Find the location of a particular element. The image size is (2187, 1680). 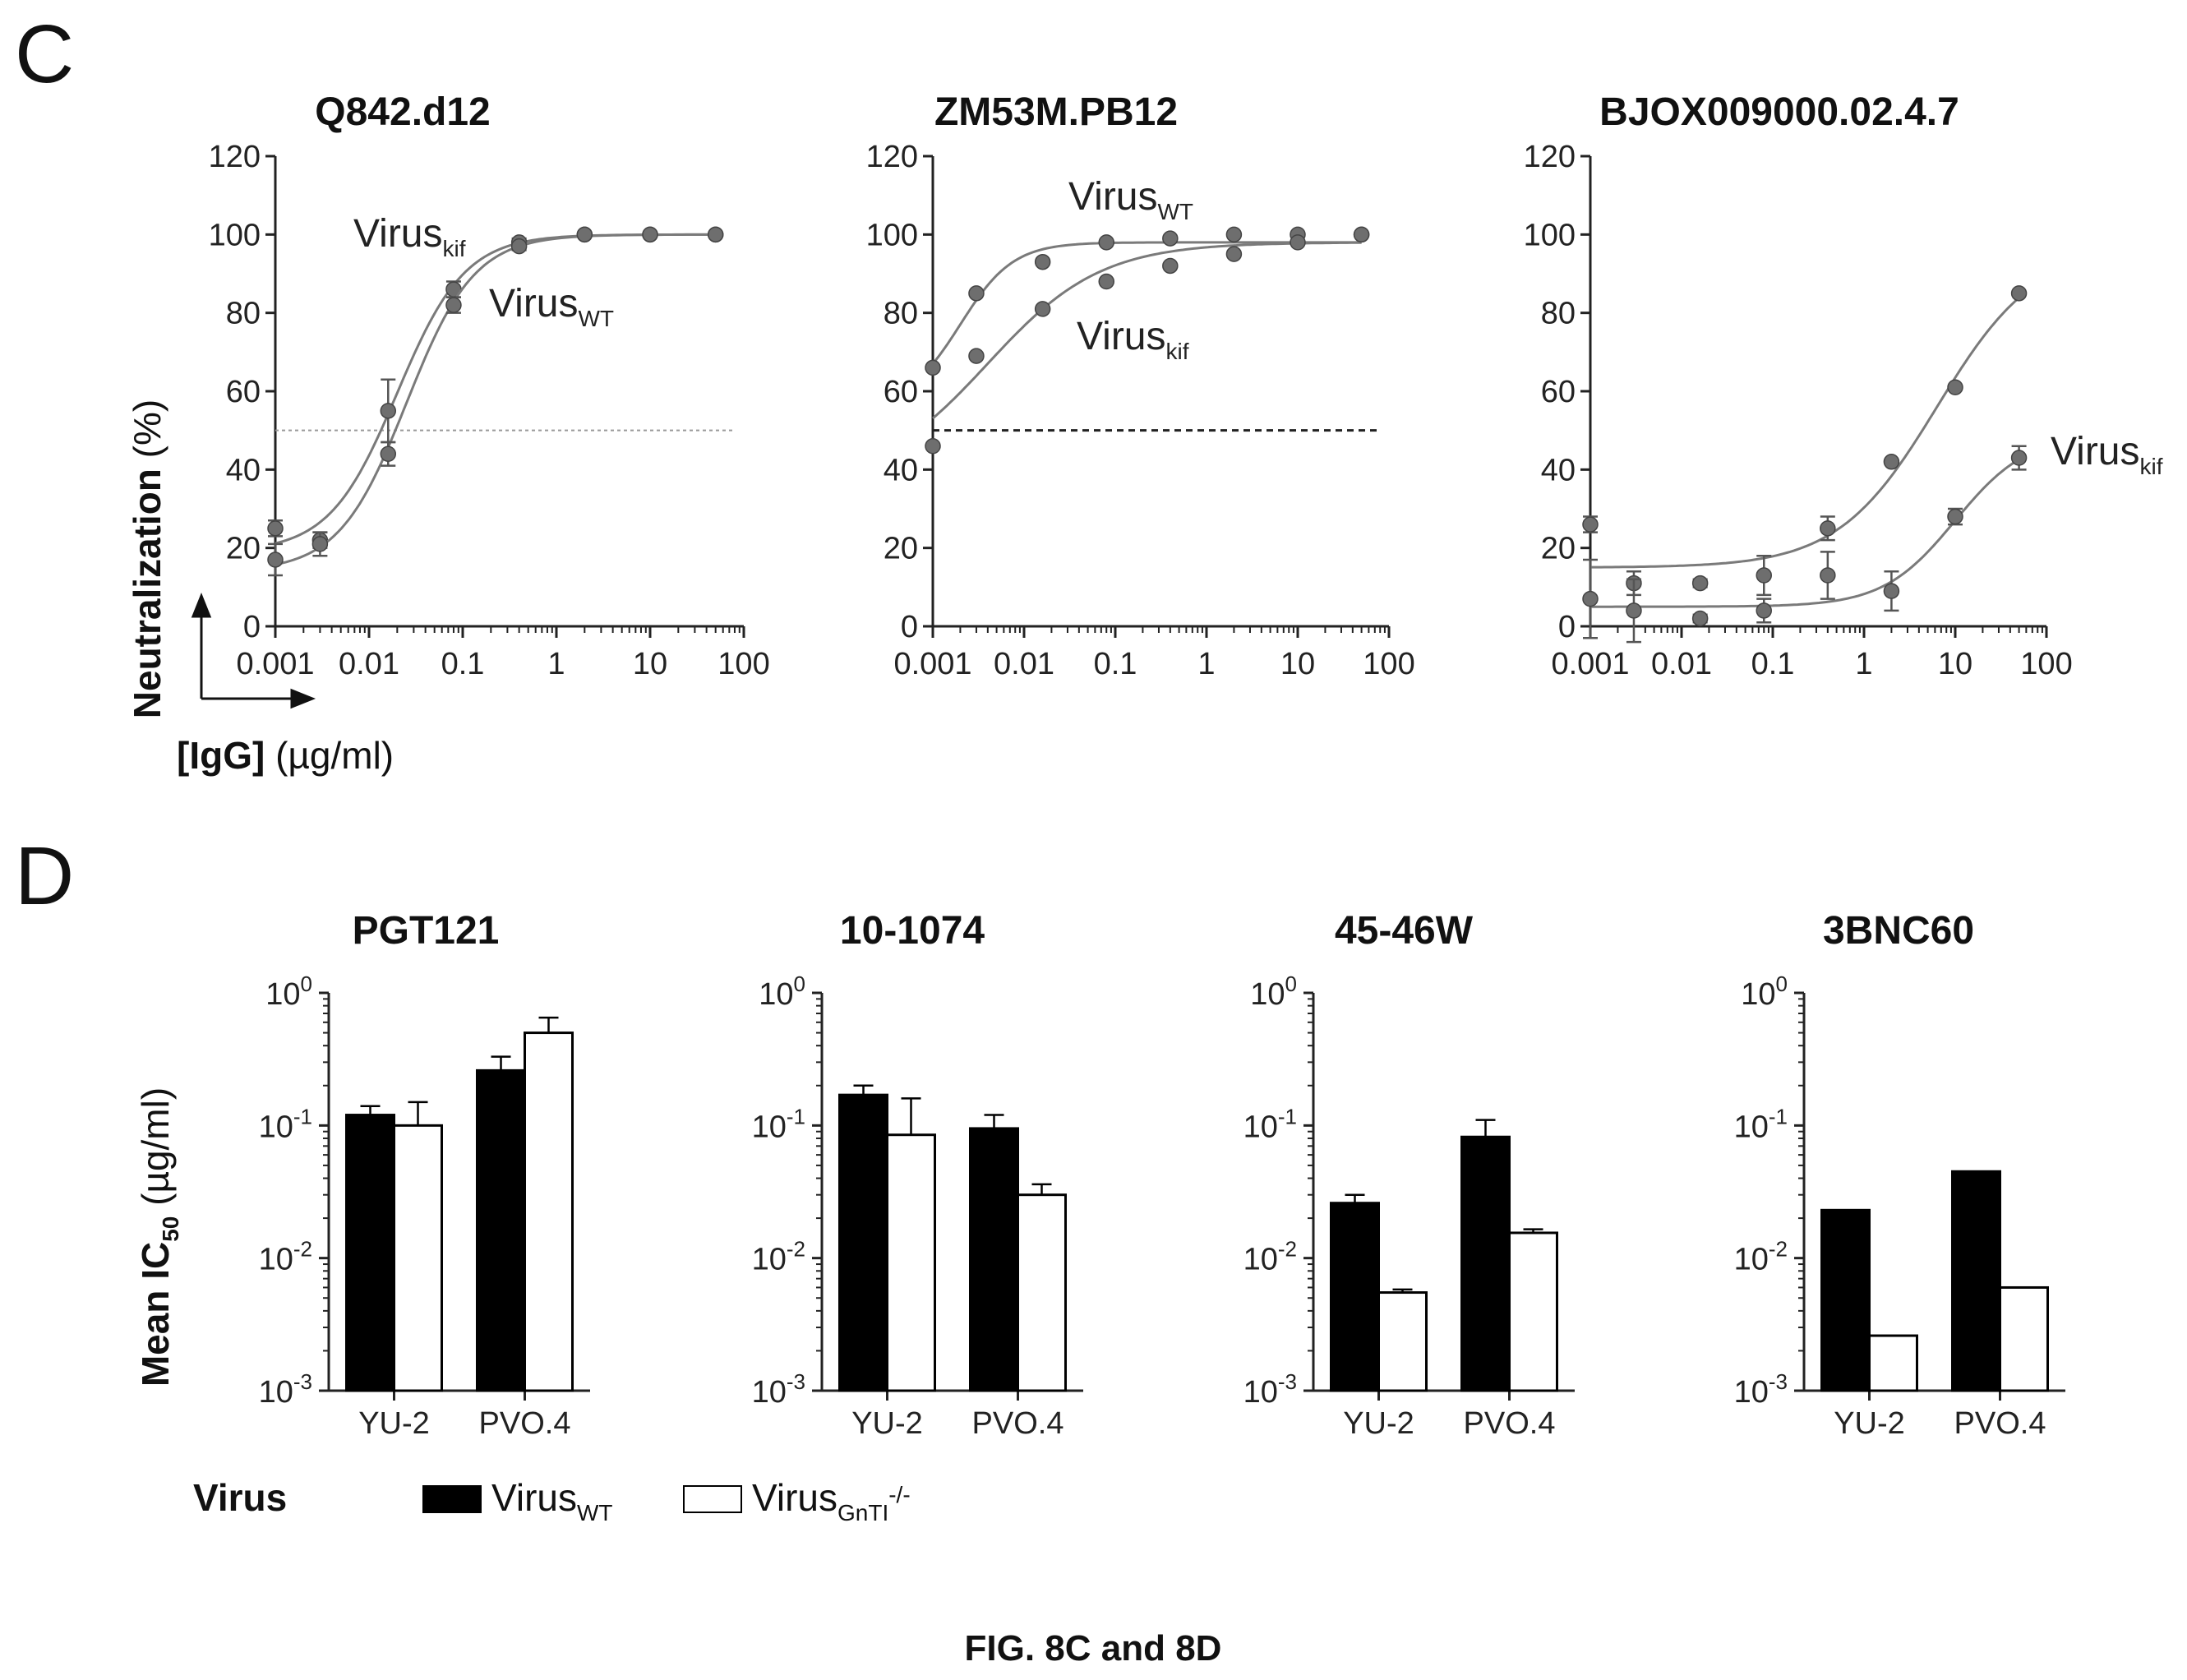

bar-chart-2: 10-1074 10-3 10-2 10-1 100 YU-2 PVO.4 is located at coordinates (918, 1175).